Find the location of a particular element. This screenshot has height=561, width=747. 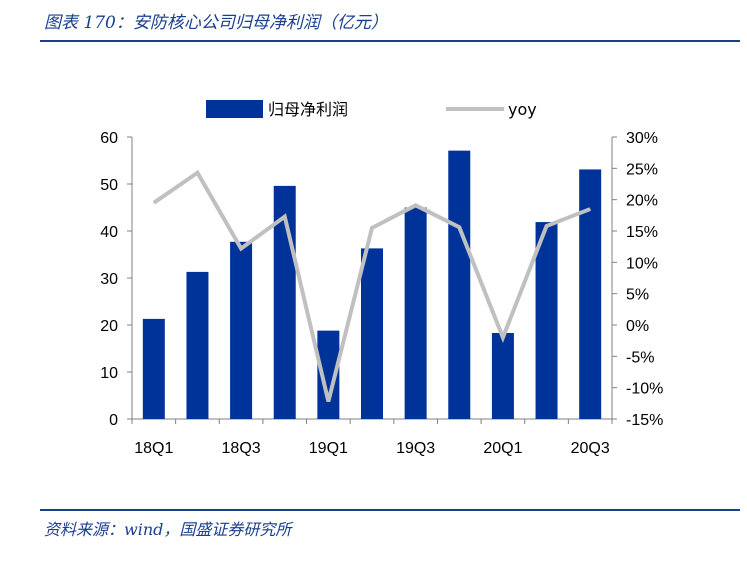

y2-tick-label: 15% is located at coordinates (642, 232).